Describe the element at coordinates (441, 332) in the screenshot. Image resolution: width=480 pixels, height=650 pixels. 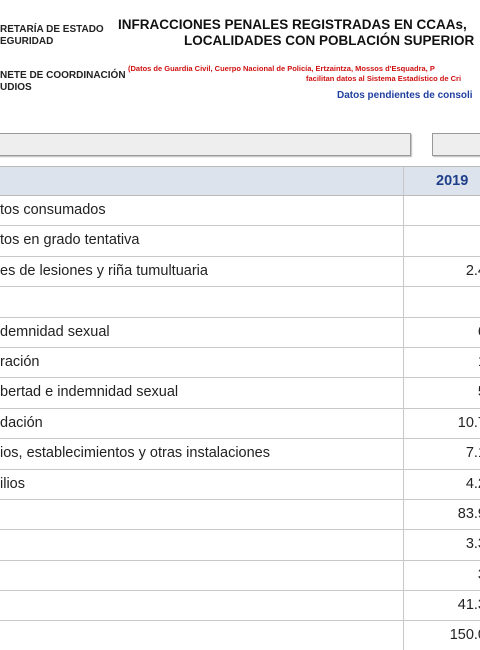
I see `row-value: 6` at that location.